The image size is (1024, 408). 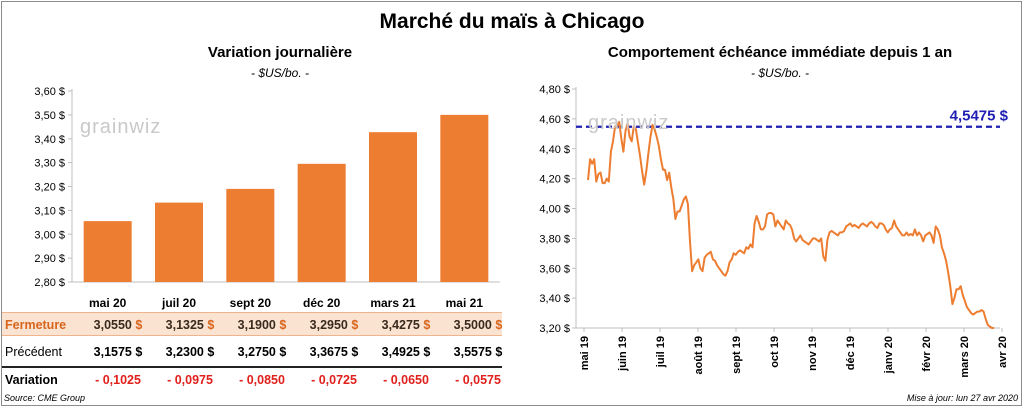 What do you see at coordinates (554, 239) in the screenshot?
I see `y-tick-label: 3,80 $` at bounding box center [554, 239].